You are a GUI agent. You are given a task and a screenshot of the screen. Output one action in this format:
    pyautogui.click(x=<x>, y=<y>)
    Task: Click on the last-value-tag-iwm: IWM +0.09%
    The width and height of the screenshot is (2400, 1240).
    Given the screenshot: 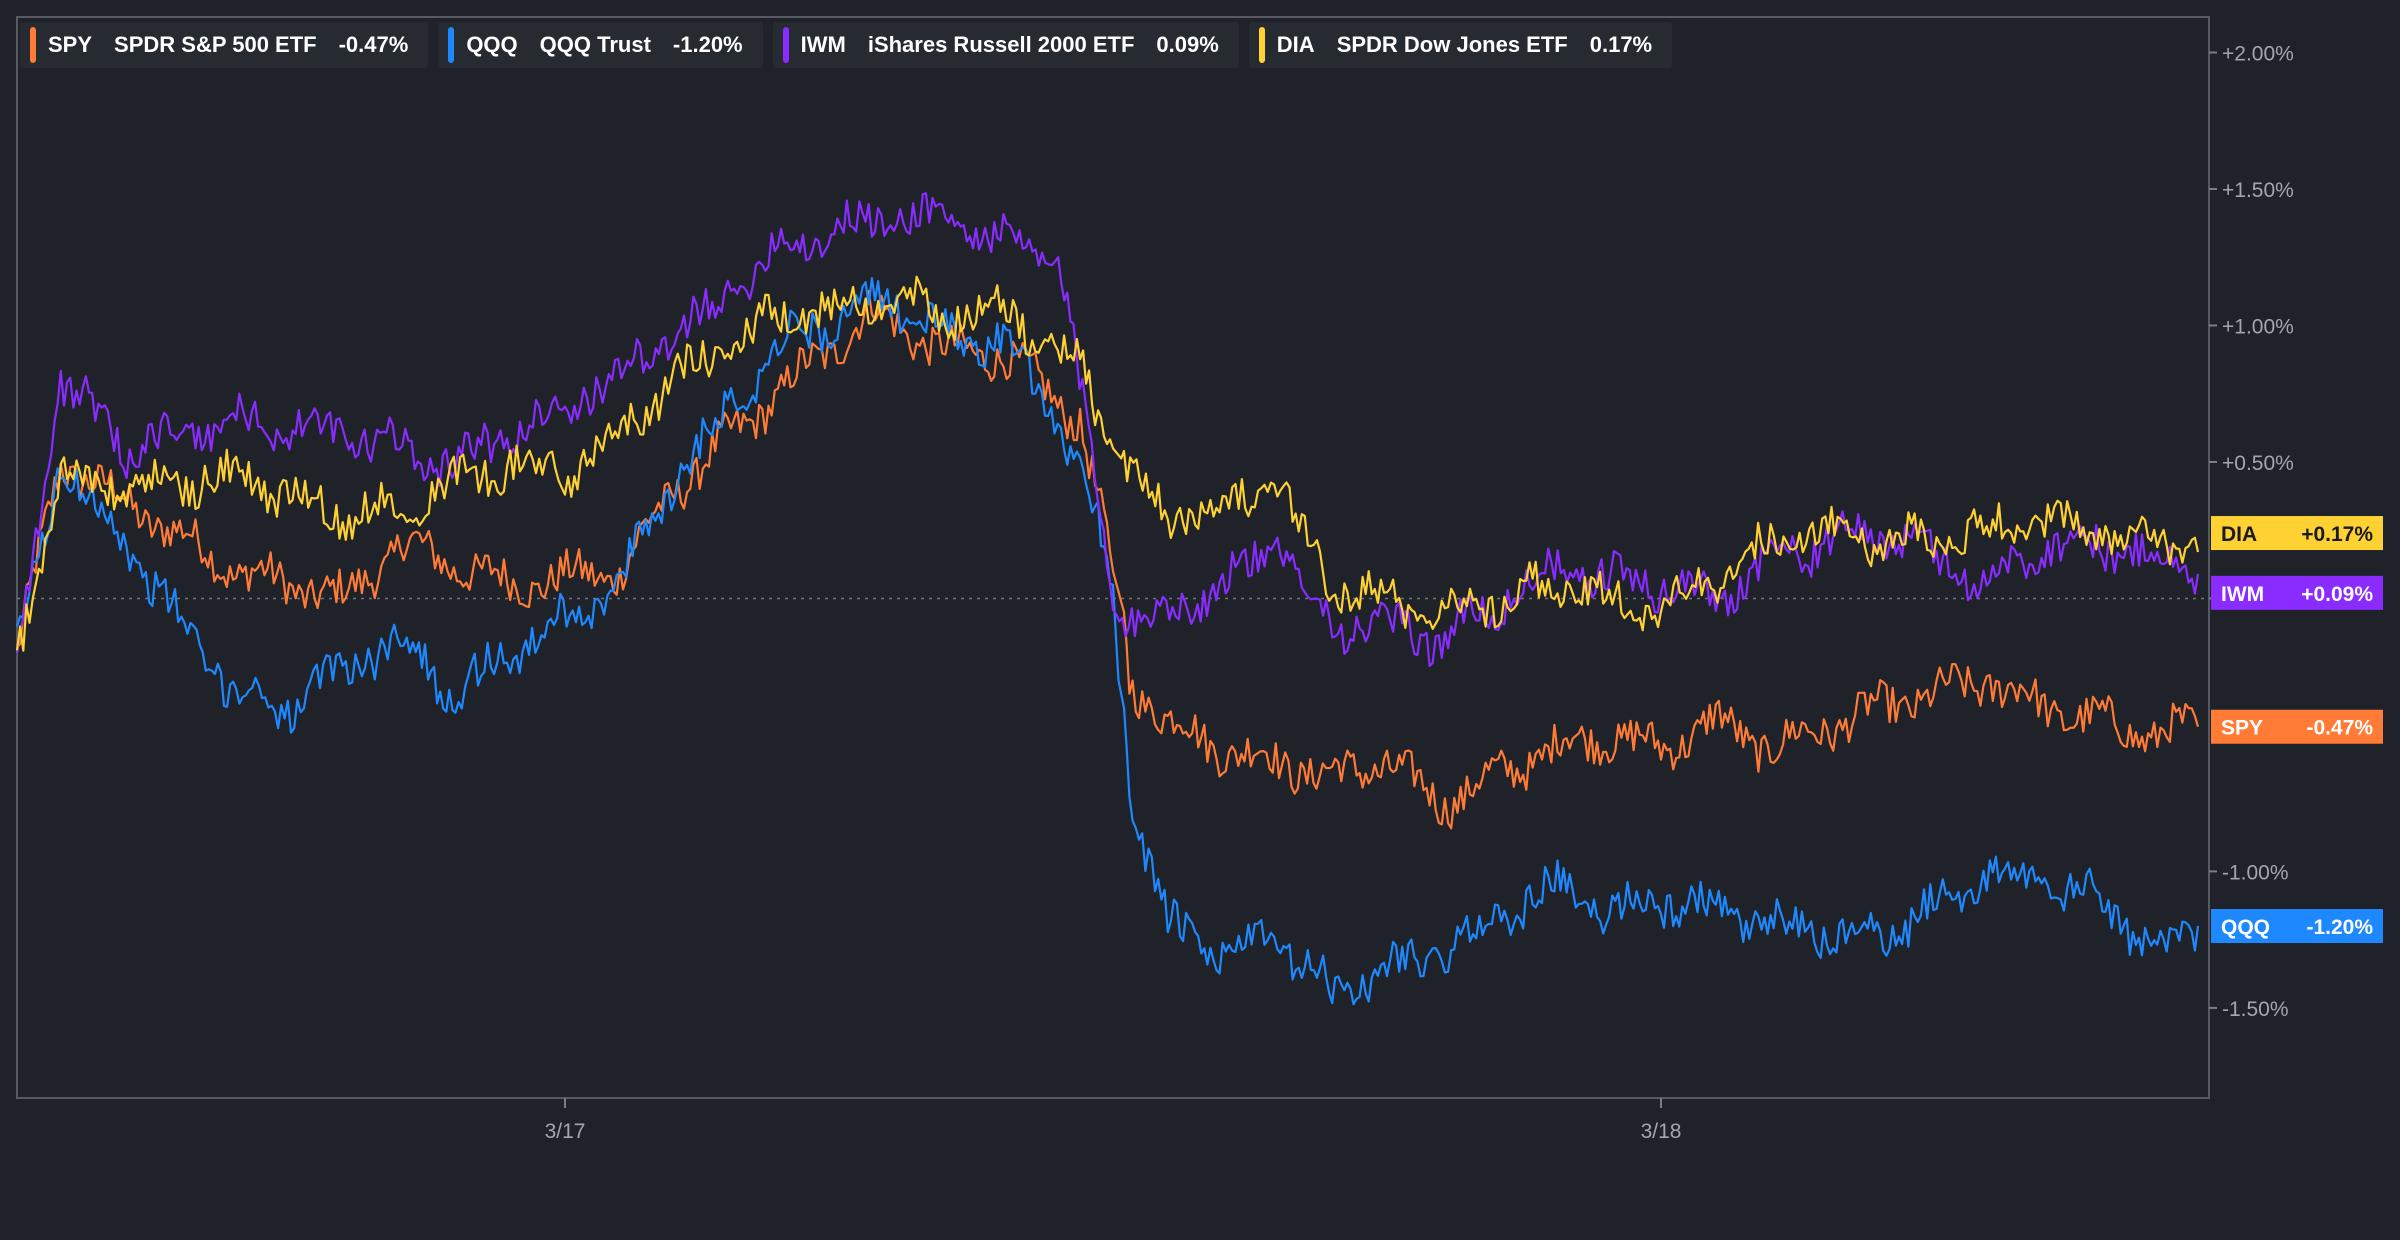 What is the action you would take?
    pyautogui.click(x=2297, y=592)
    